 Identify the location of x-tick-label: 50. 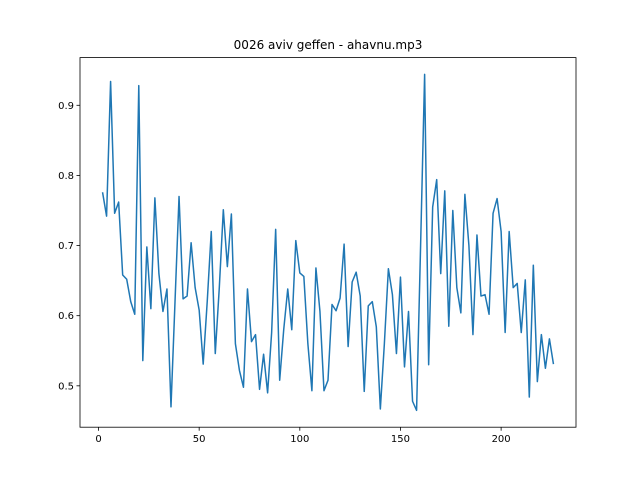
(199, 439).